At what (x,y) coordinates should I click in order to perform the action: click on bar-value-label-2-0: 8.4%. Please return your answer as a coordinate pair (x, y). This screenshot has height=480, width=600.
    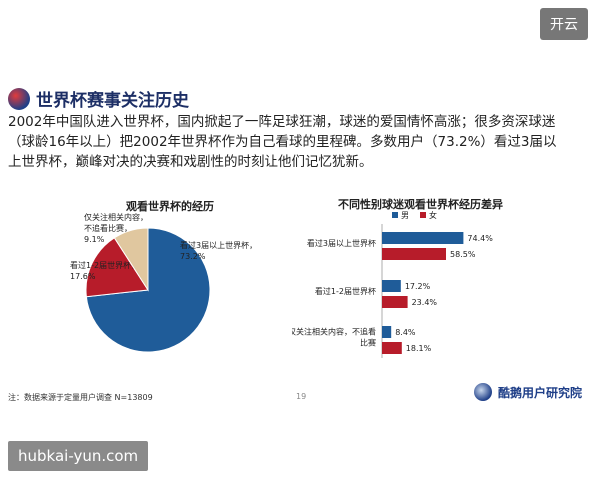
    Looking at the image, I should click on (405, 332).